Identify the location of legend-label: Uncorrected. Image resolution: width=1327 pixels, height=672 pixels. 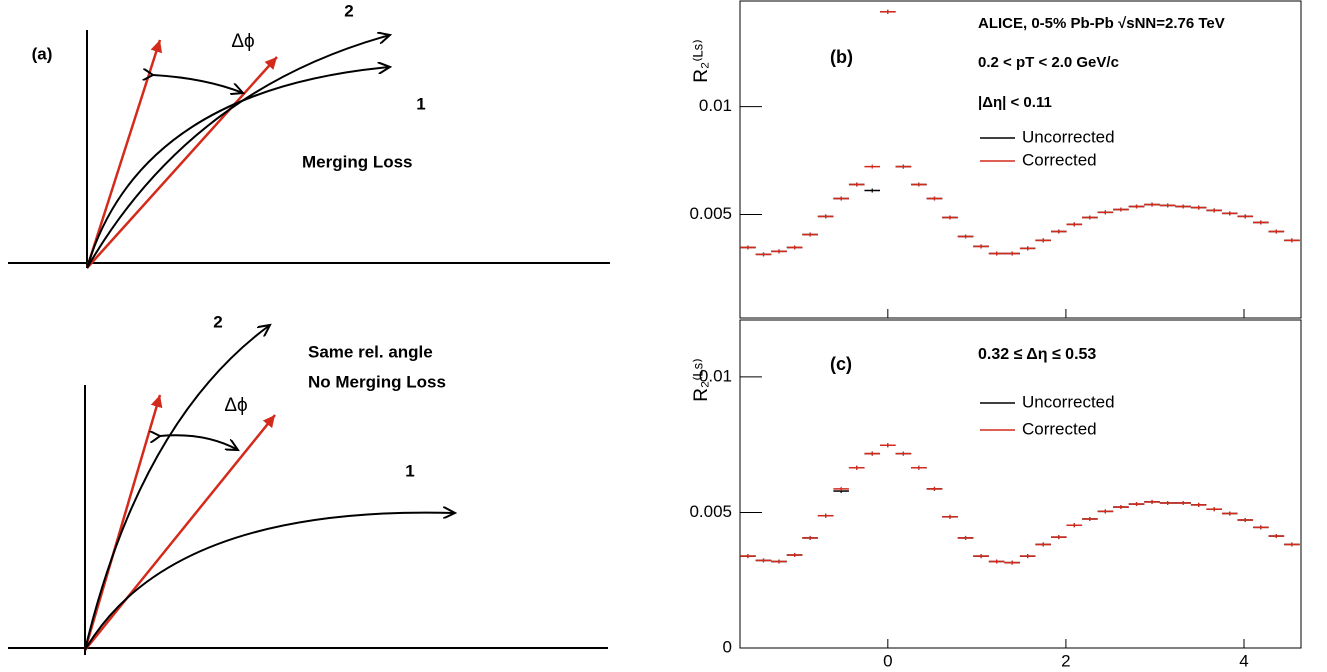
(1068, 401).